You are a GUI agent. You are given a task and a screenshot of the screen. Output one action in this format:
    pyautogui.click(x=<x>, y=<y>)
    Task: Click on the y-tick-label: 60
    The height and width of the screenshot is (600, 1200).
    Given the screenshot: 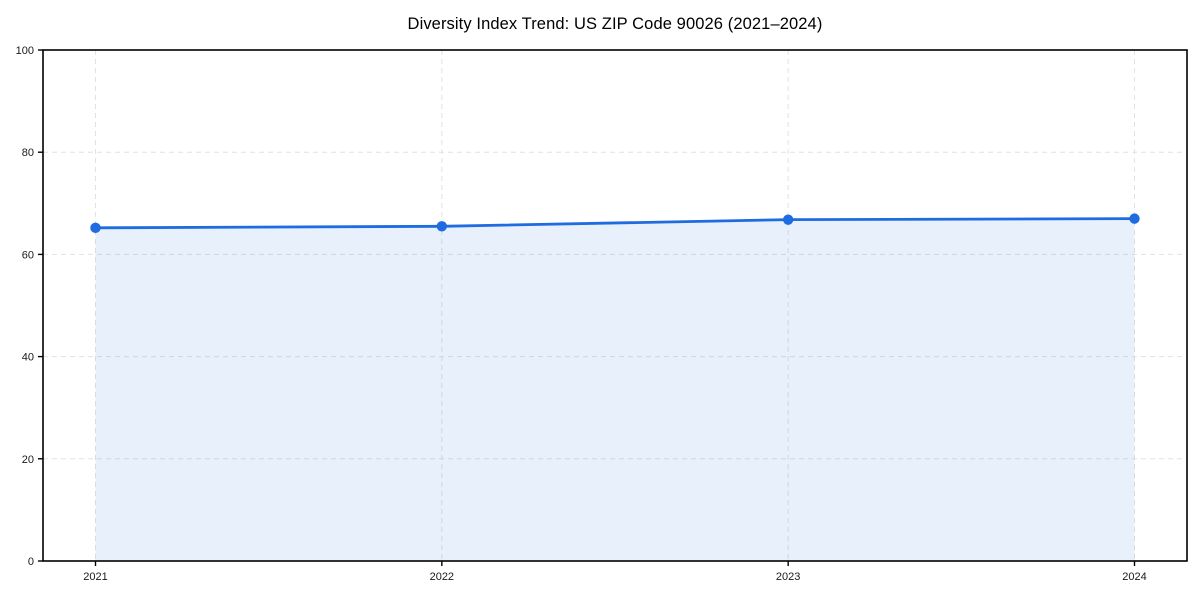 What is the action you would take?
    pyautogui.click(x=28, y=255)
    